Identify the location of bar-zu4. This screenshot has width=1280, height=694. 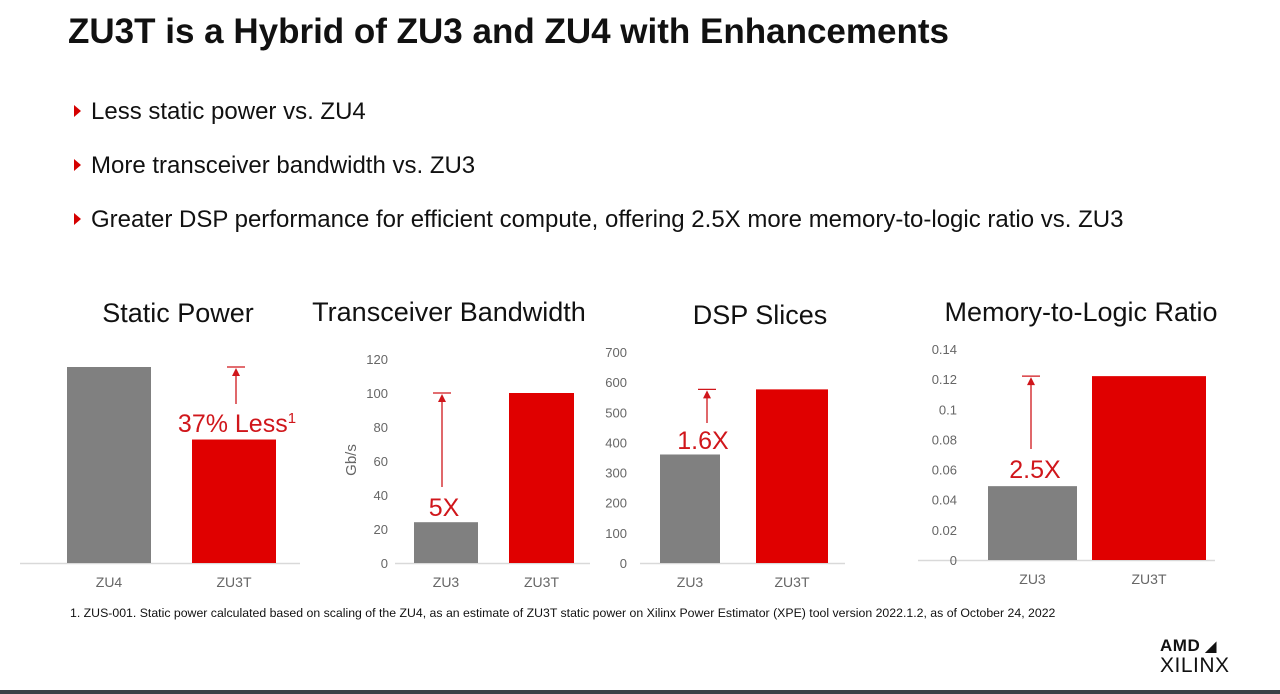
(109, 465).